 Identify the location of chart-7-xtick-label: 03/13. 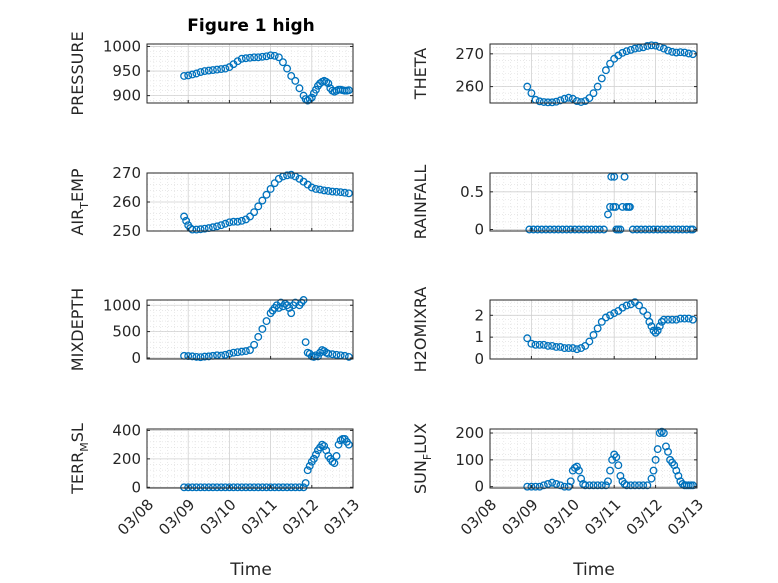
(685, 517).